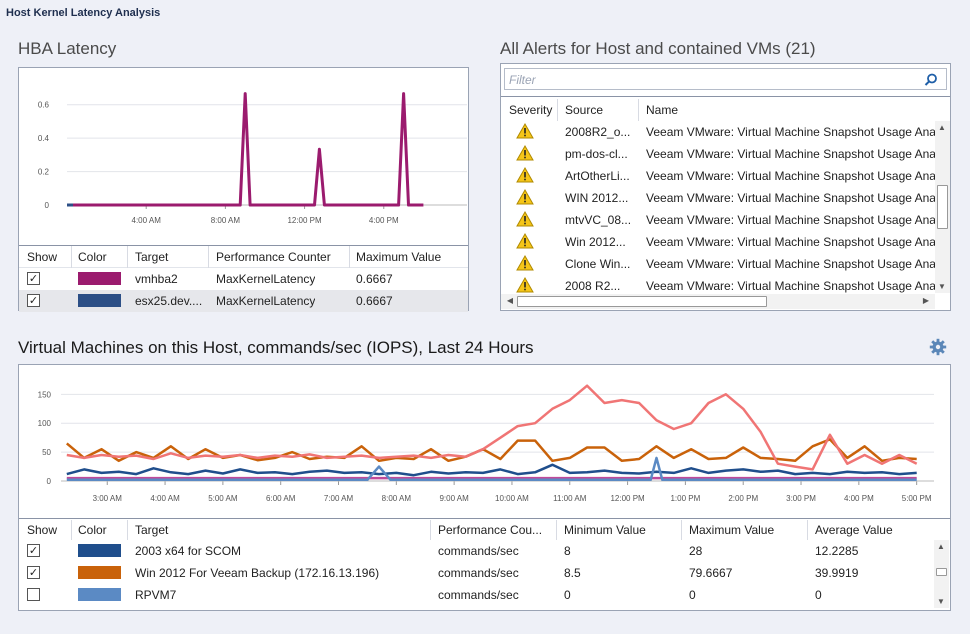  I want to click on hba-row-1-color-swatch, so click(99, 300).